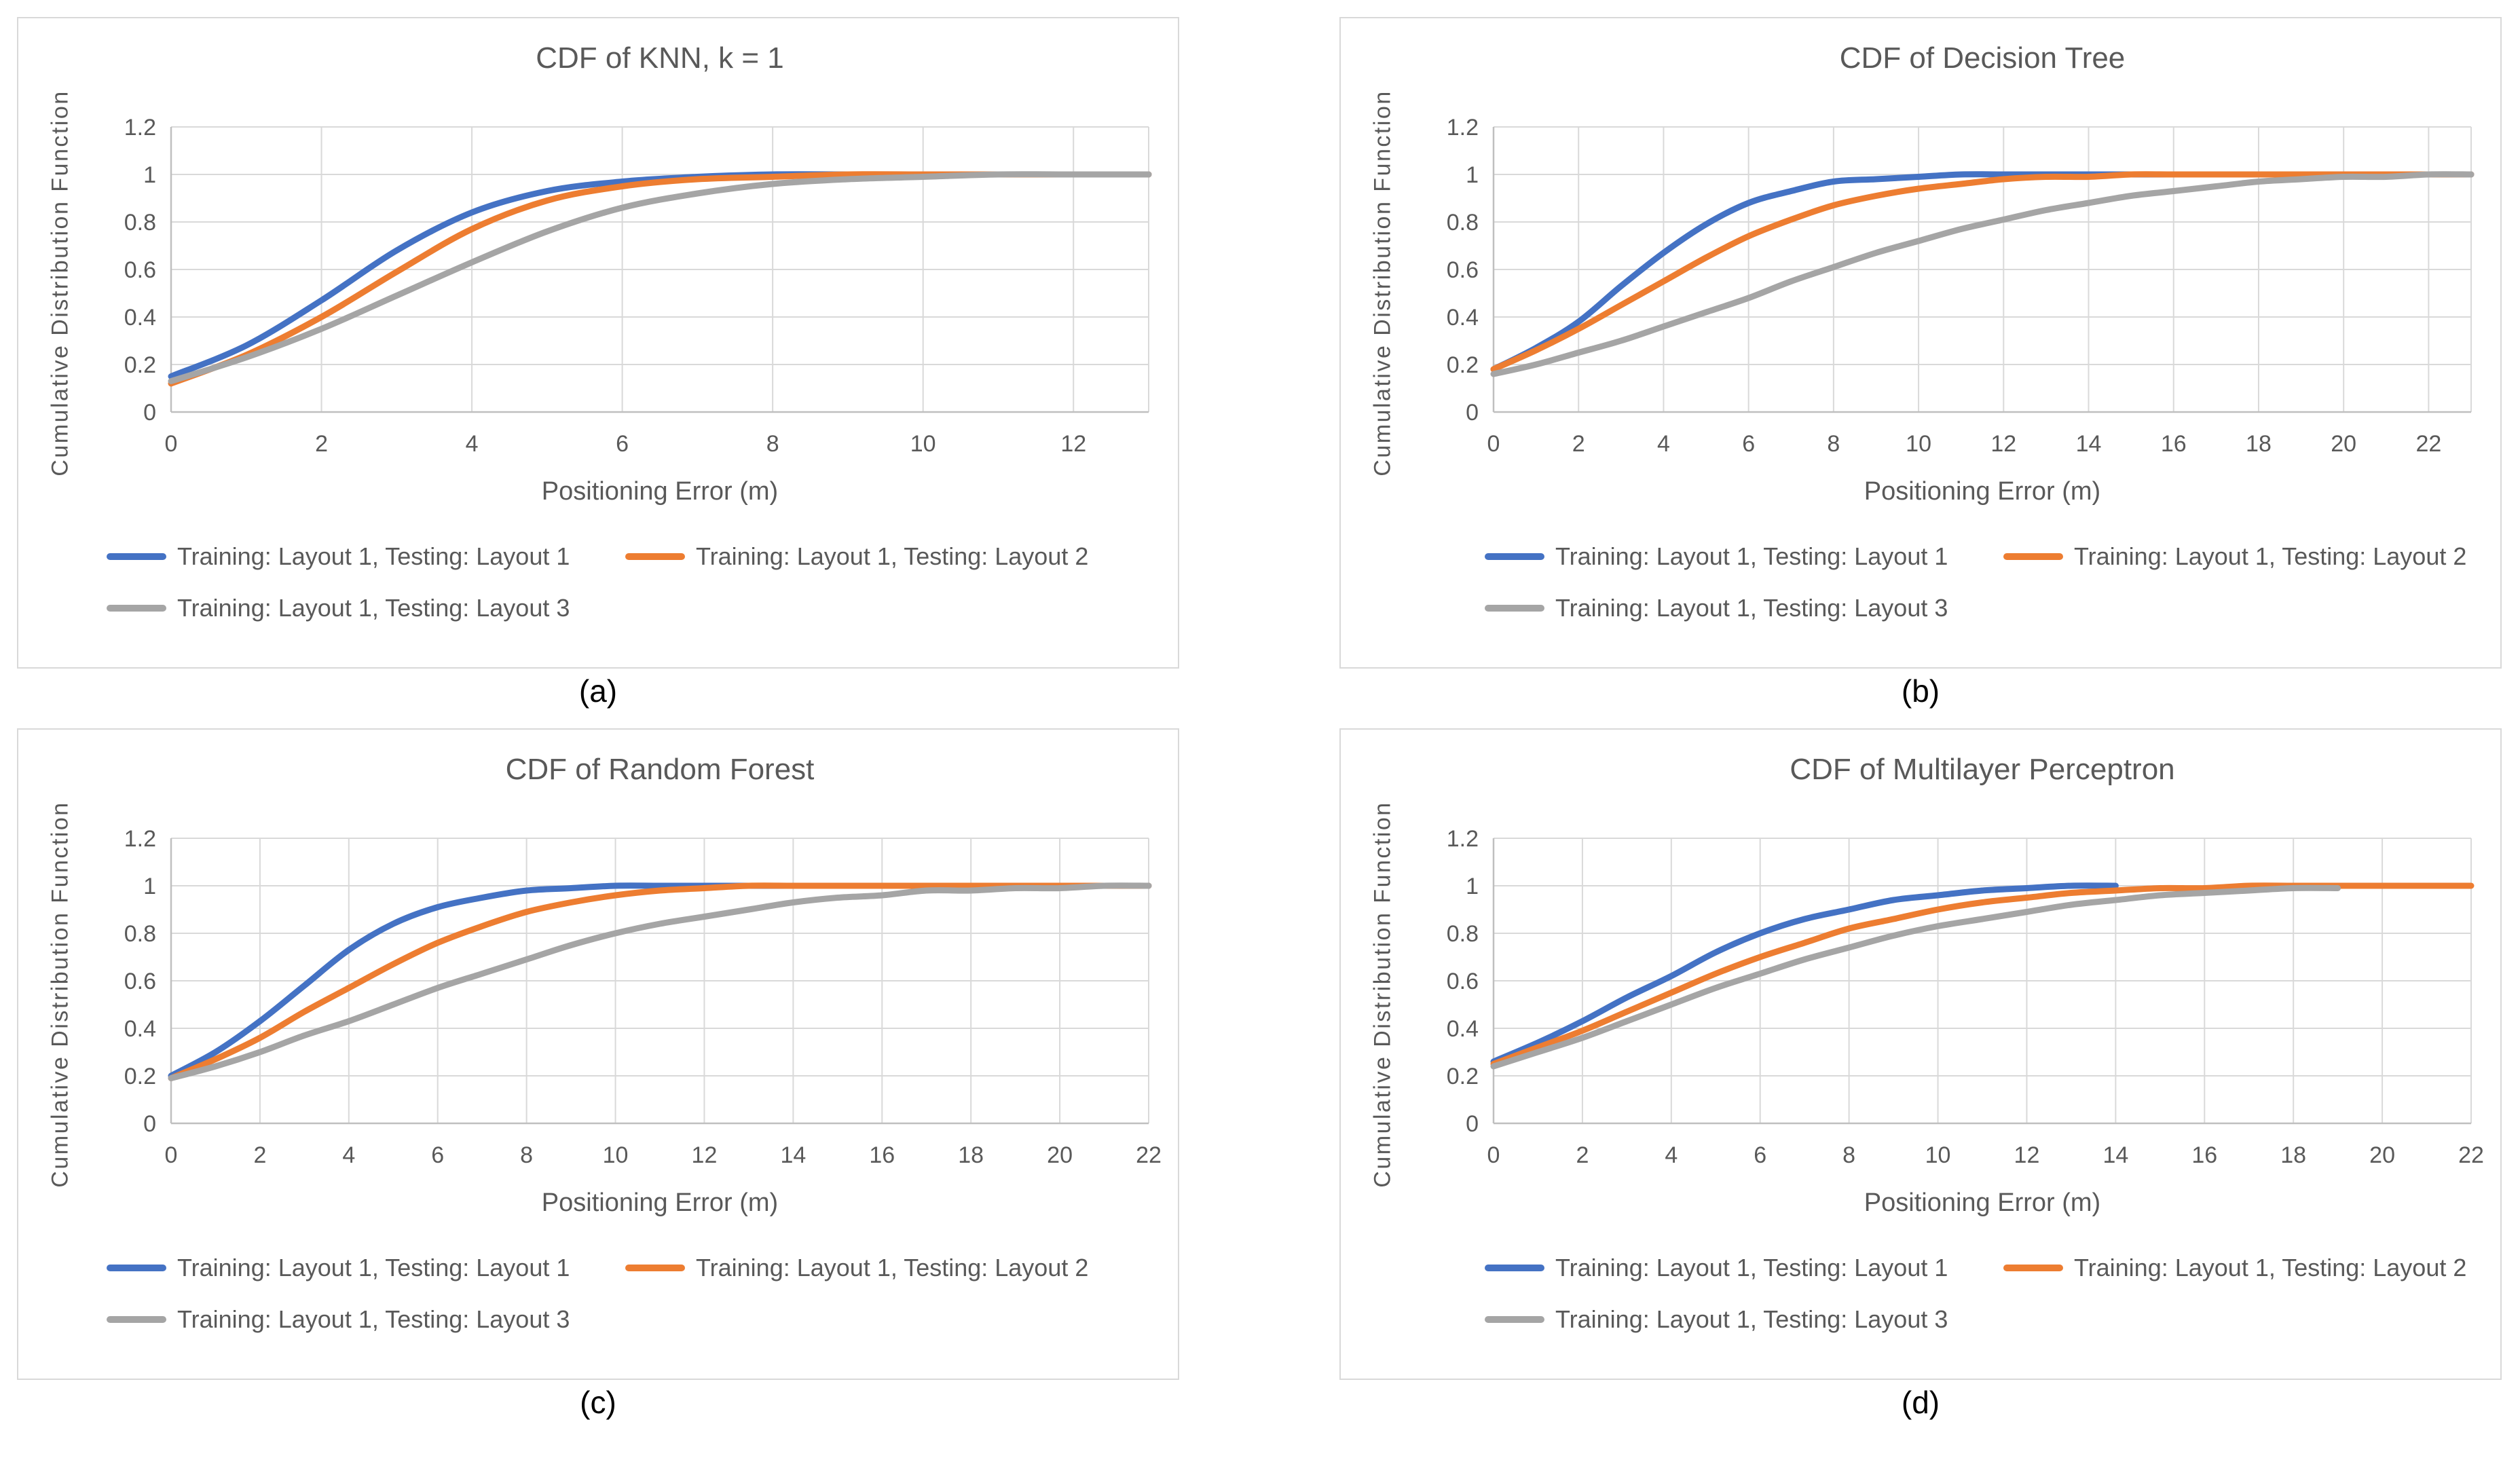 The height and width of the screenshot is (1460, 2520). What do you see at coordinates (2174, 444) in the screenshot?
I see `x-tick-label: 16` at bounding box center [2174, 444].